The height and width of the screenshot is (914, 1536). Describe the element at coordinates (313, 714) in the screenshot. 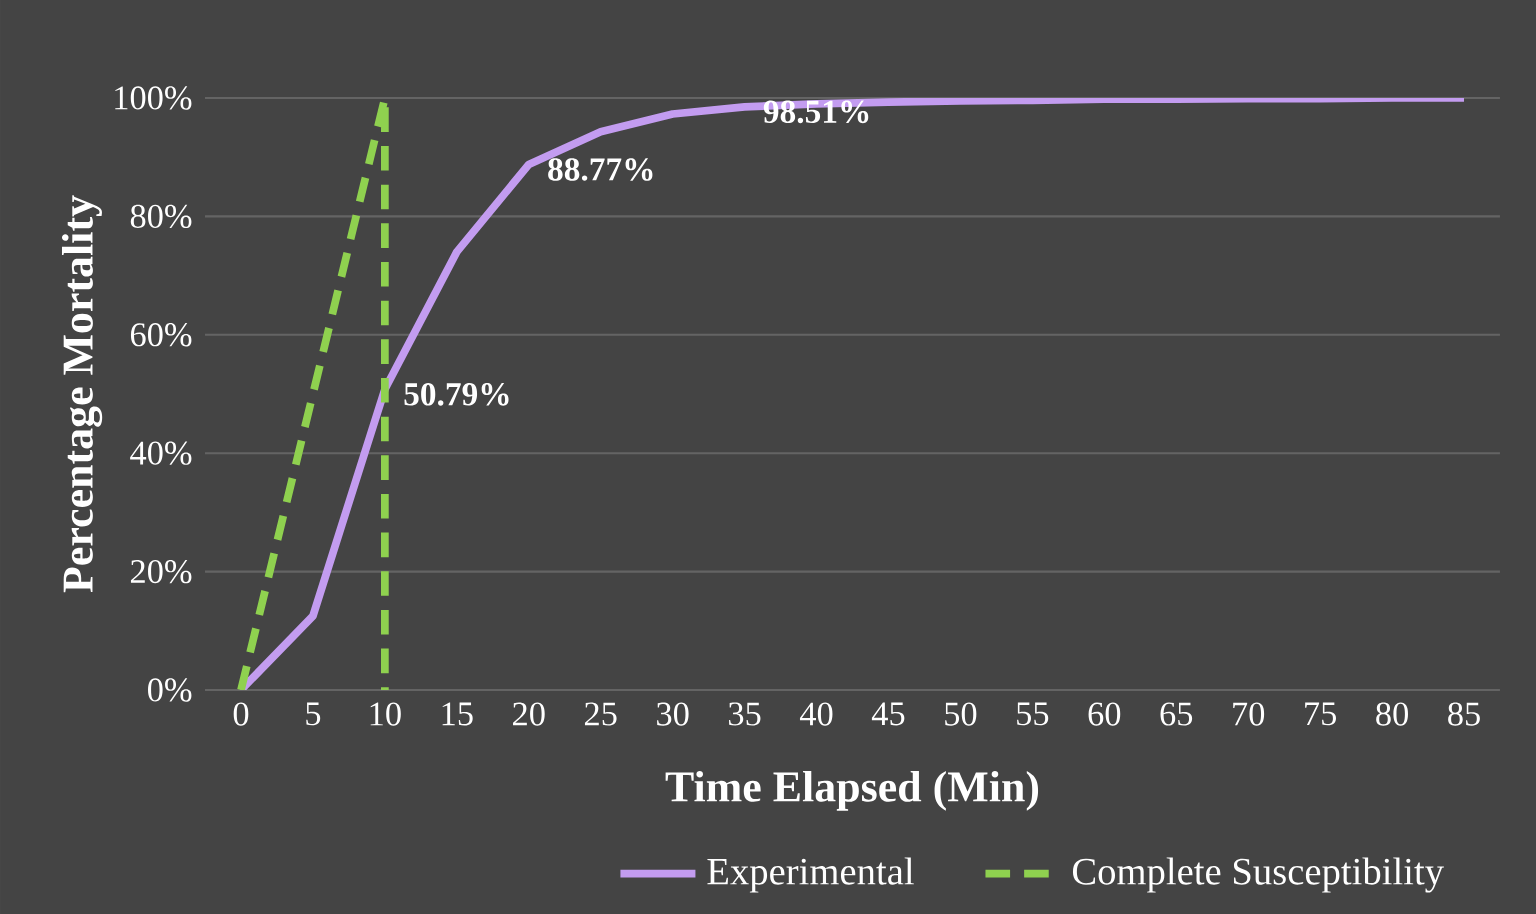

I see `x-tick-label: 5` at that location.